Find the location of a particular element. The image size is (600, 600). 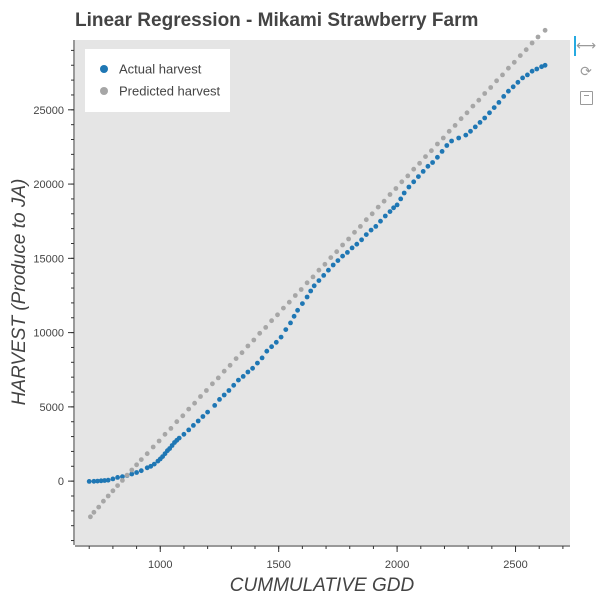

save-icon is located at coordinates (586, 98).